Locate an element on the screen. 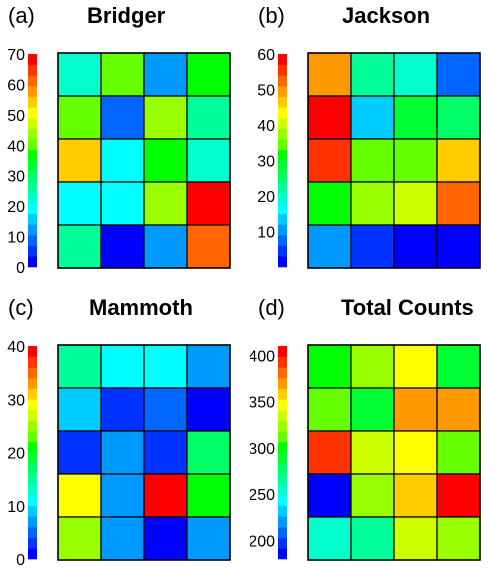  colorbar-tick-label: 200 is located at coordinates (262, 541).